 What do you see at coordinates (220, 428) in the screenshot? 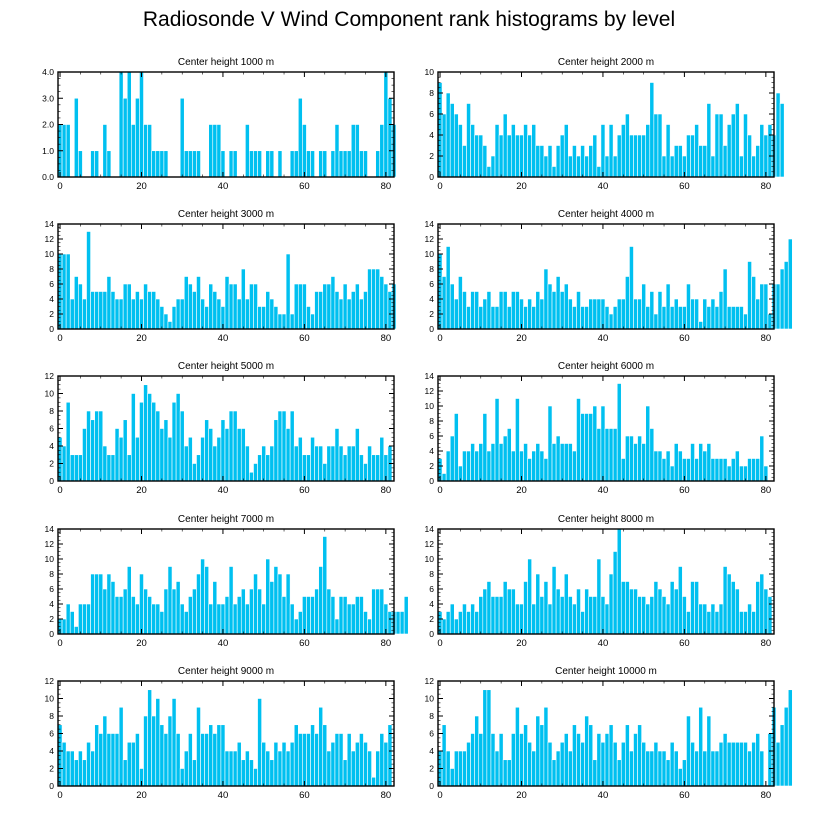
I see `panel-5: Center height 5000 m 0 2 4 6 8 10 12 0 20 40 60 80` at bounding box center [220, 428].